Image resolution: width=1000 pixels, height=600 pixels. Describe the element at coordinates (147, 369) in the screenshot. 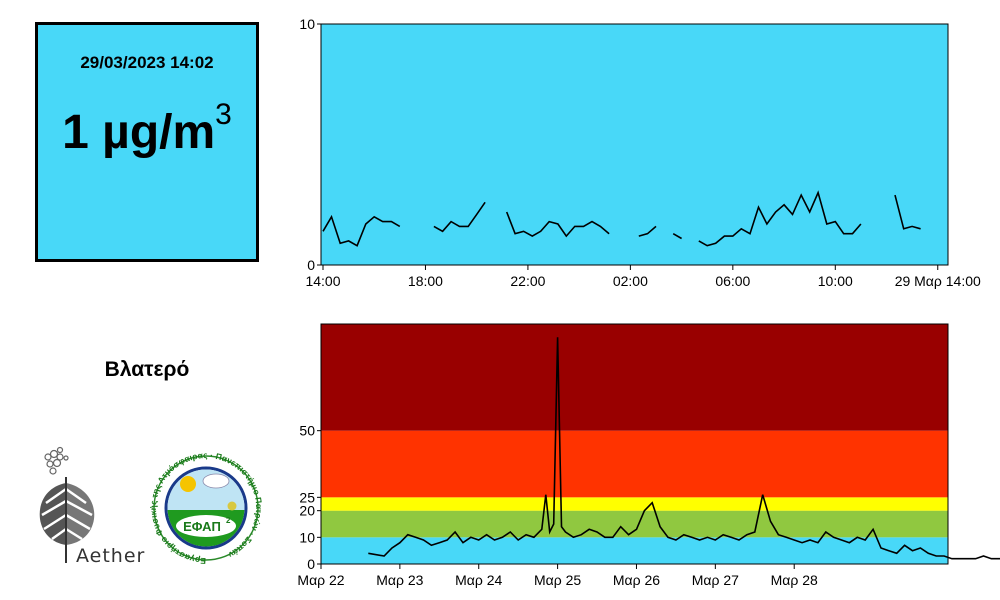

I see `station-name: Βλατερό` at that location.